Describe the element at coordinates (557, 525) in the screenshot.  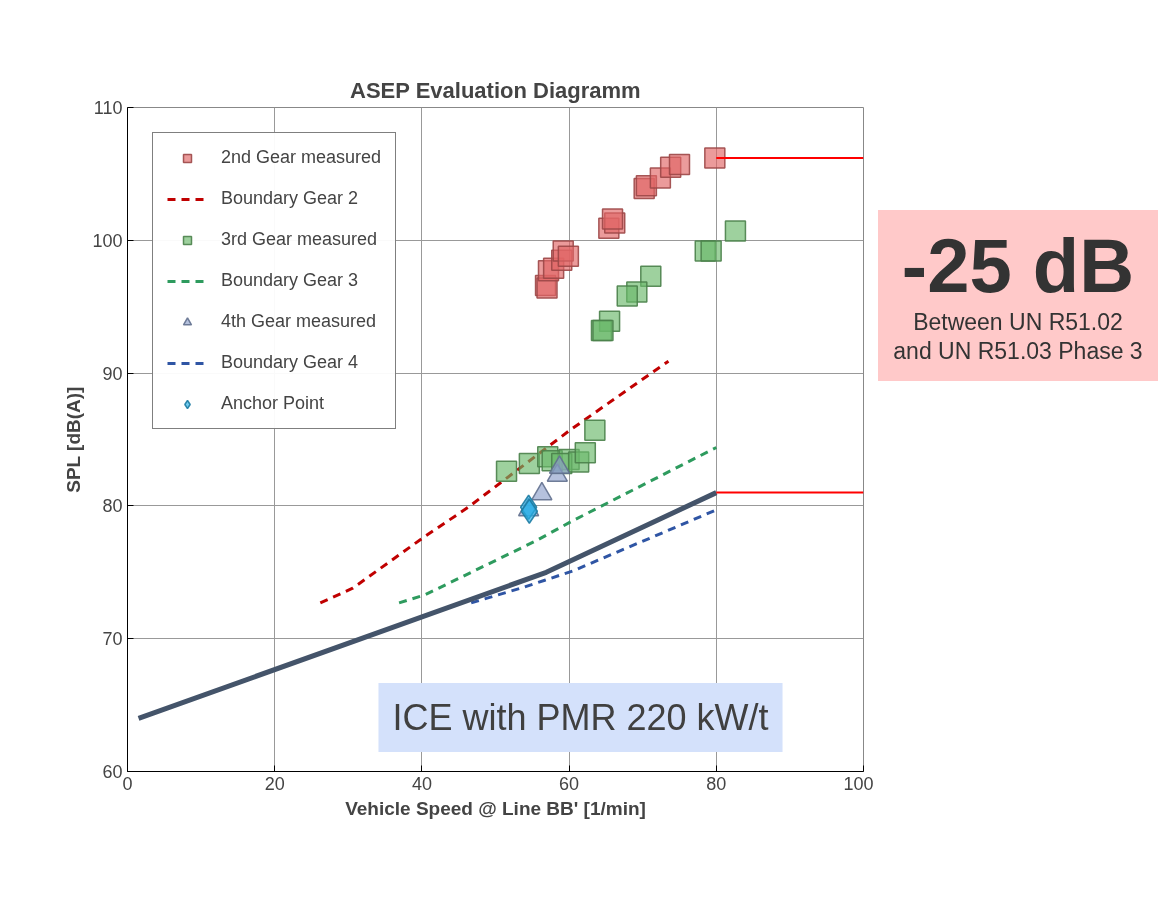
I see `line-series` at that location.